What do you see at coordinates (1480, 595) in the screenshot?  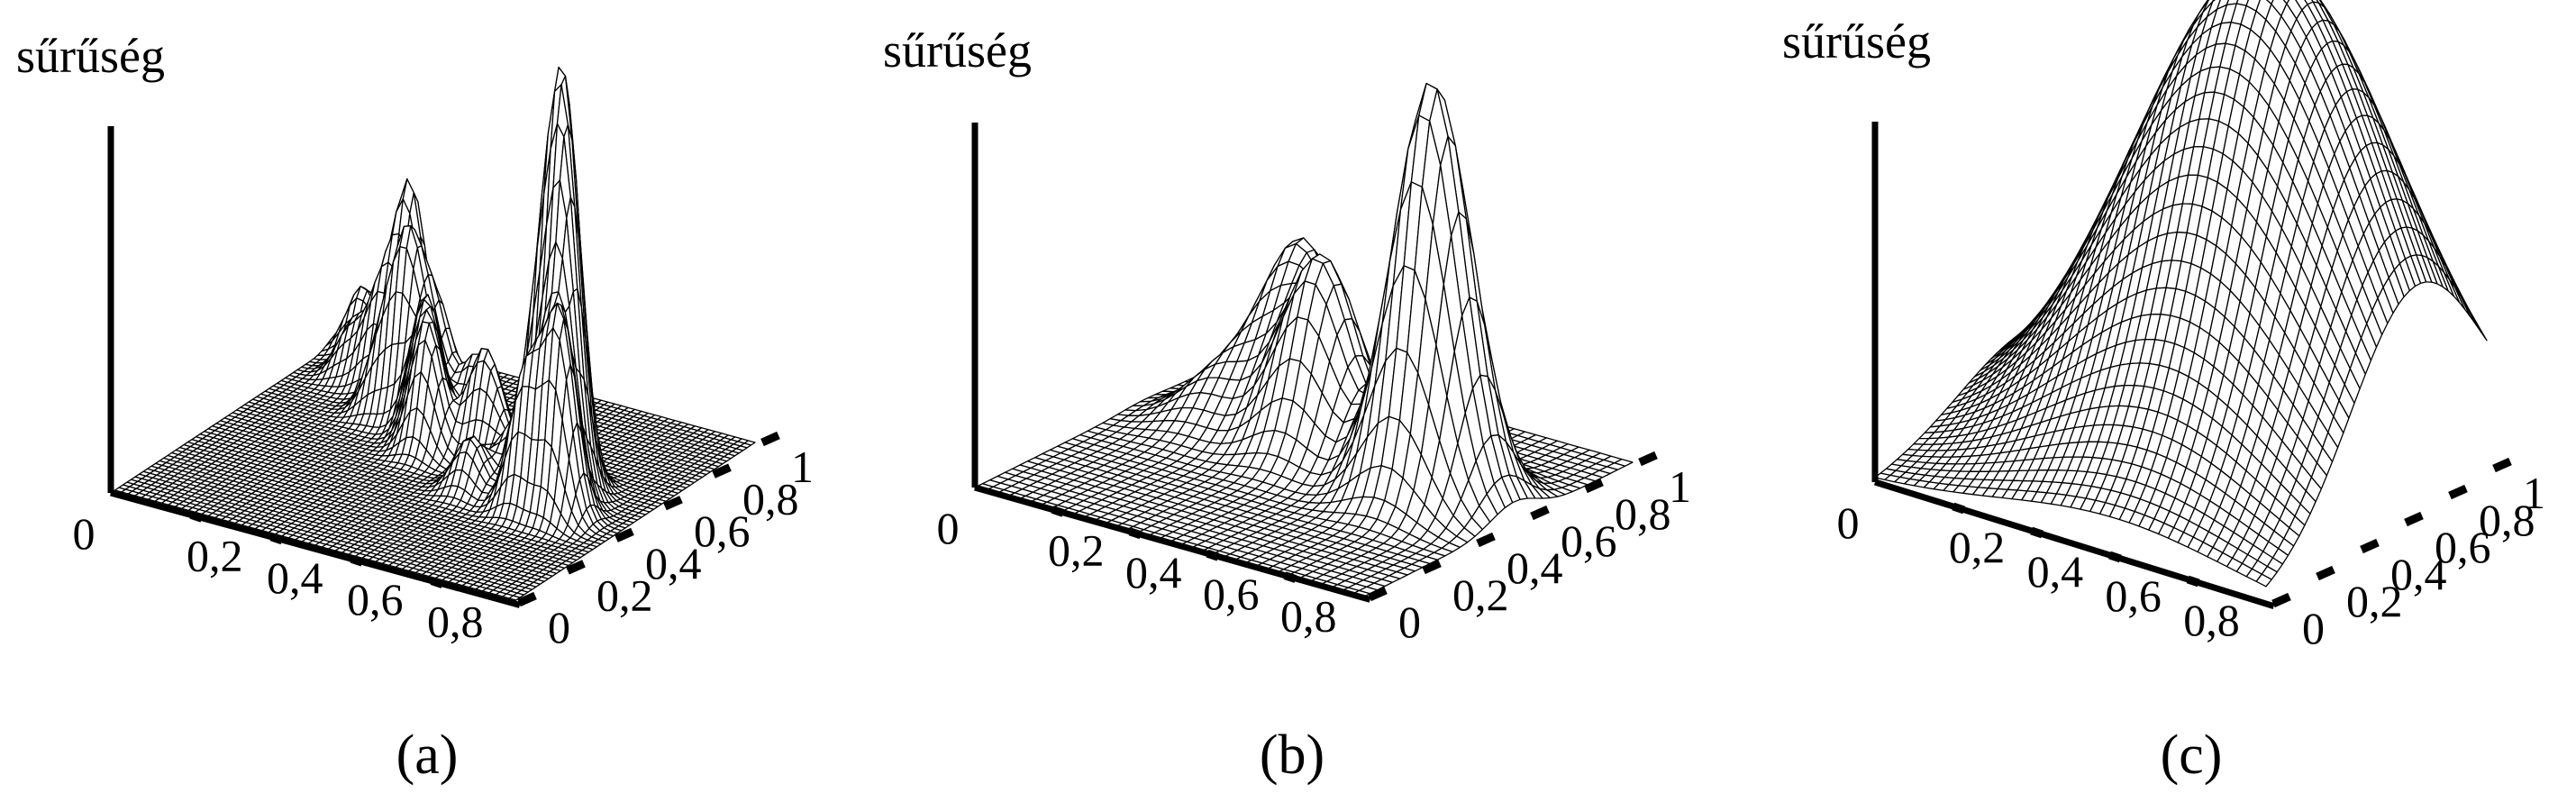 I see `y-tick-label: 0,2` at bounding box center [1480, 595].